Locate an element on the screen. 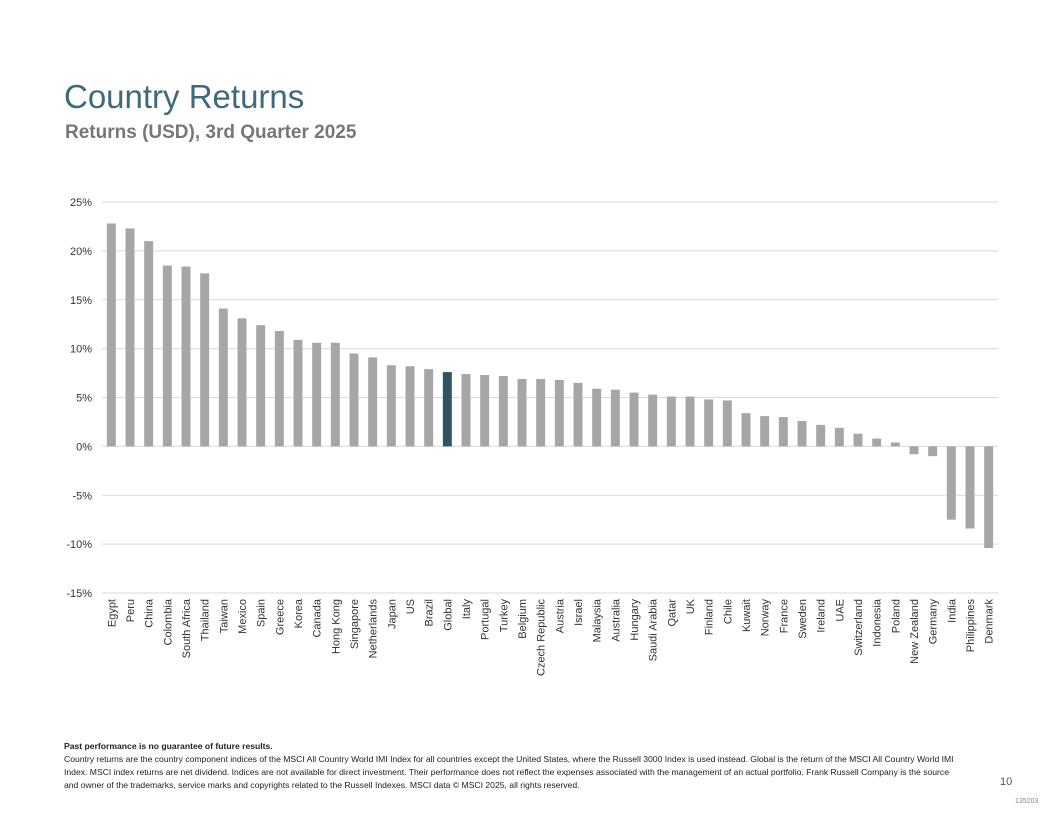 Image resolution: width=1056 pixels, height=816 pixels. bar-china is located at coordinates (149, 344).